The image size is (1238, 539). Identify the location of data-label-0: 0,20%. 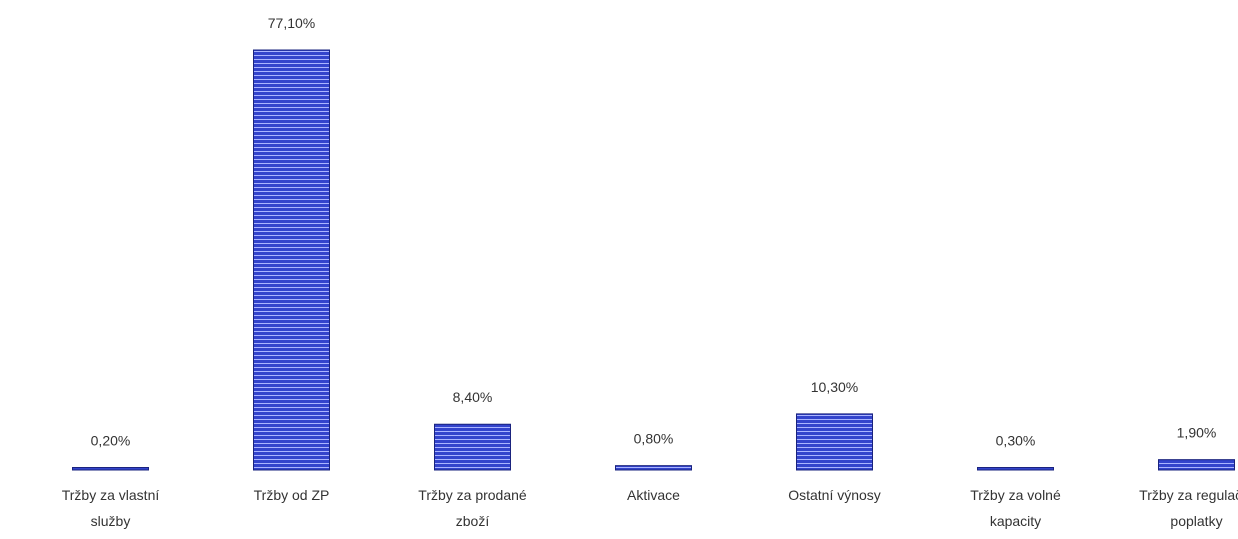
(111, 441).